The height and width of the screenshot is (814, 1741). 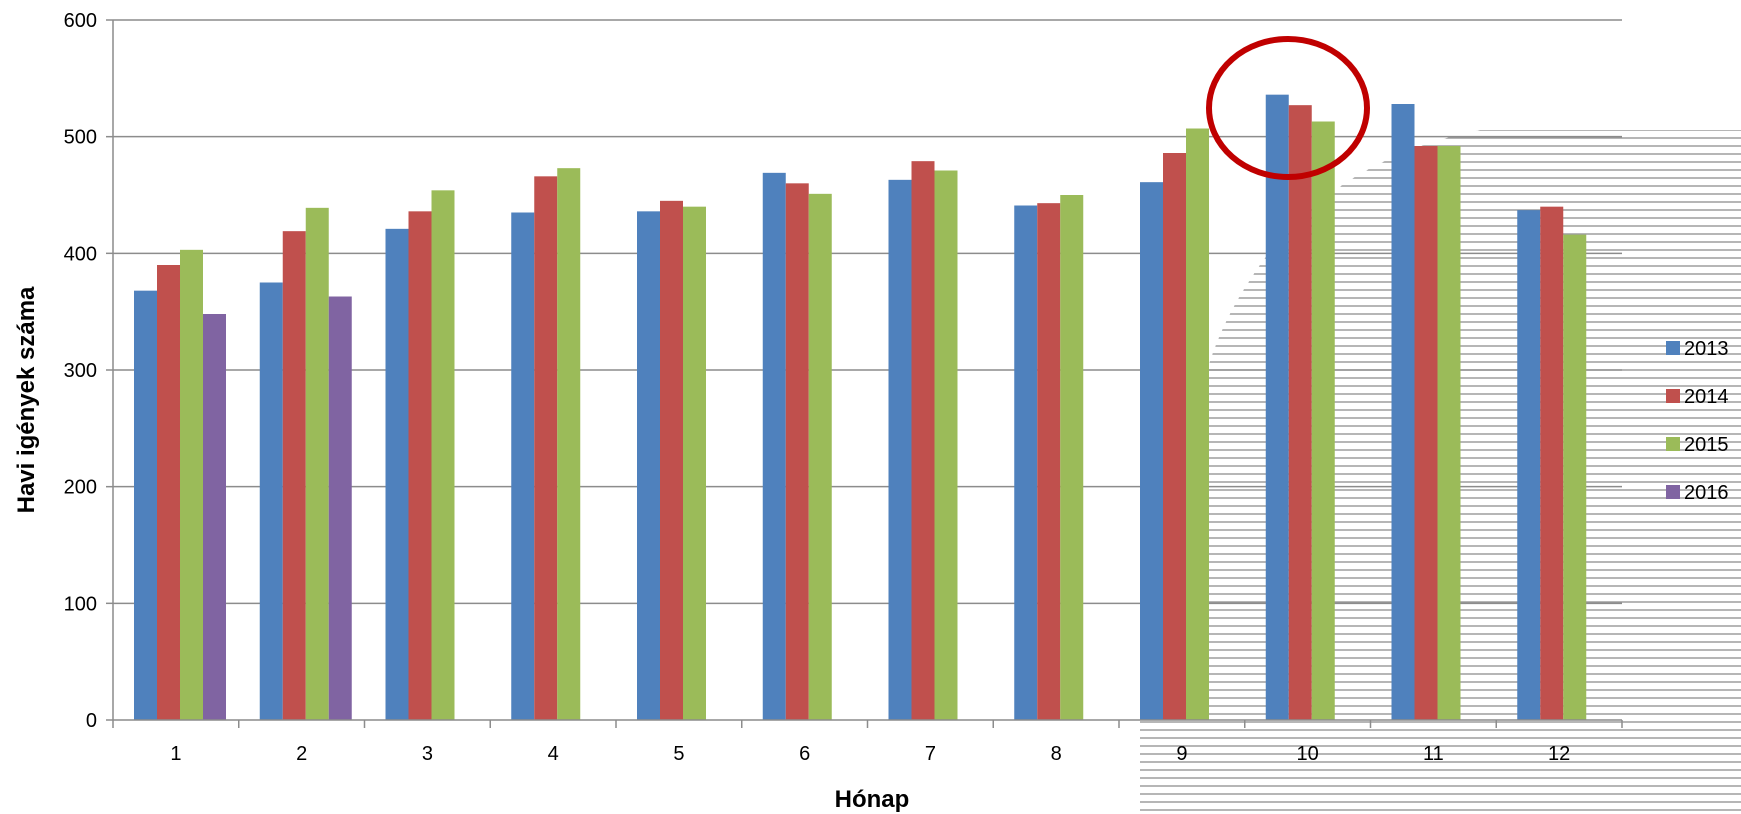 I want to click on x-tick-label: 3, so click(x=427, y=754).